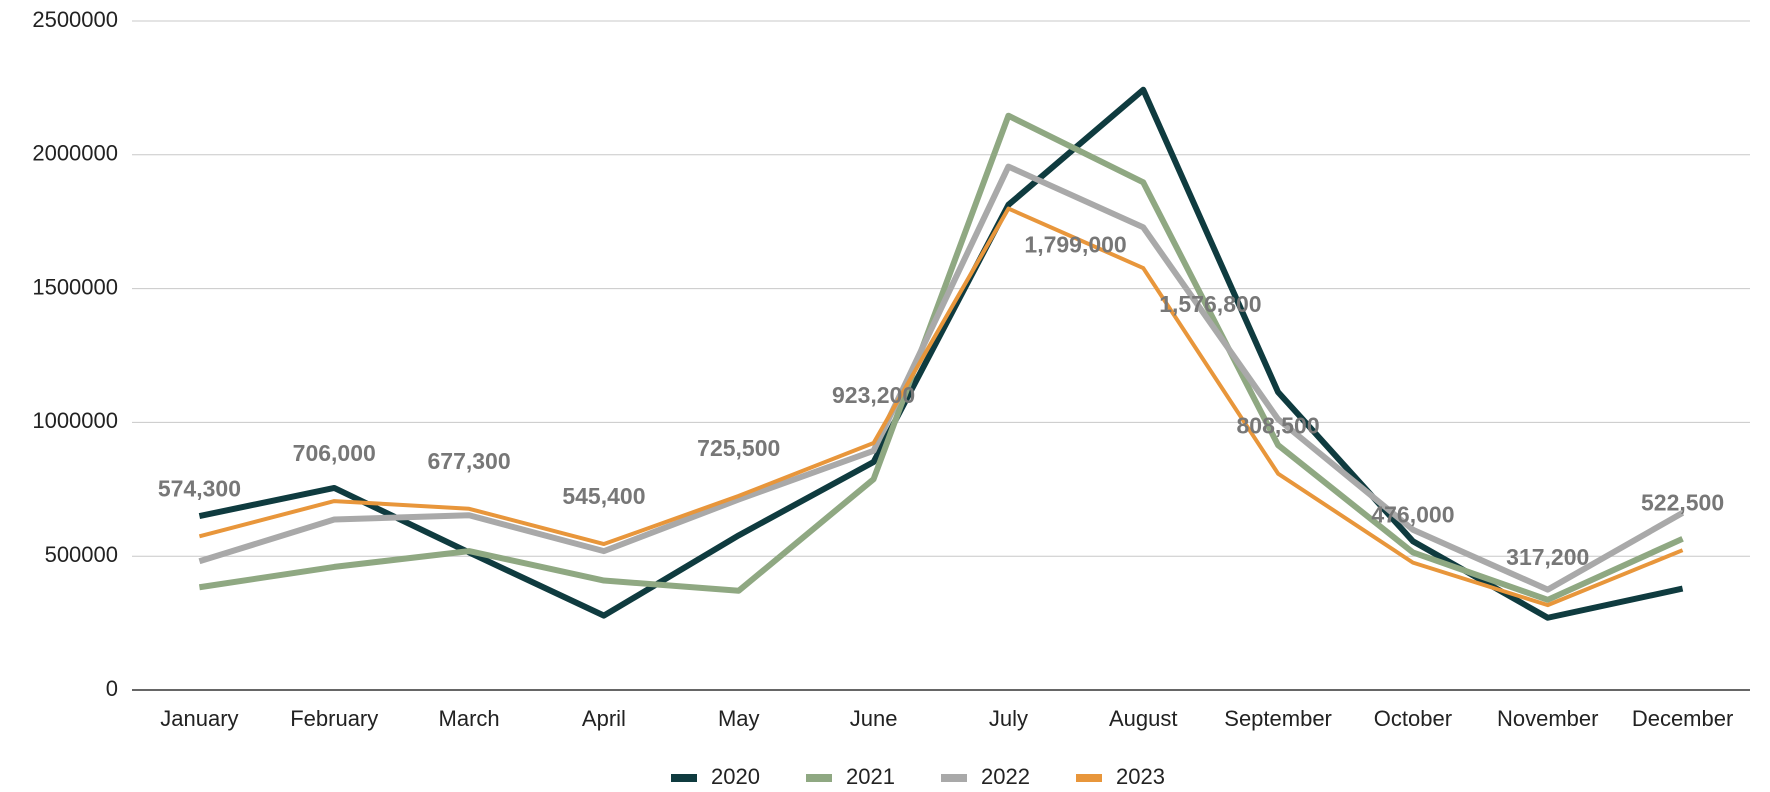 Image resolution: width=1770 pixels, height=792 pixels. I want to click on y-tick-label: 2000000, so click(75, 153).